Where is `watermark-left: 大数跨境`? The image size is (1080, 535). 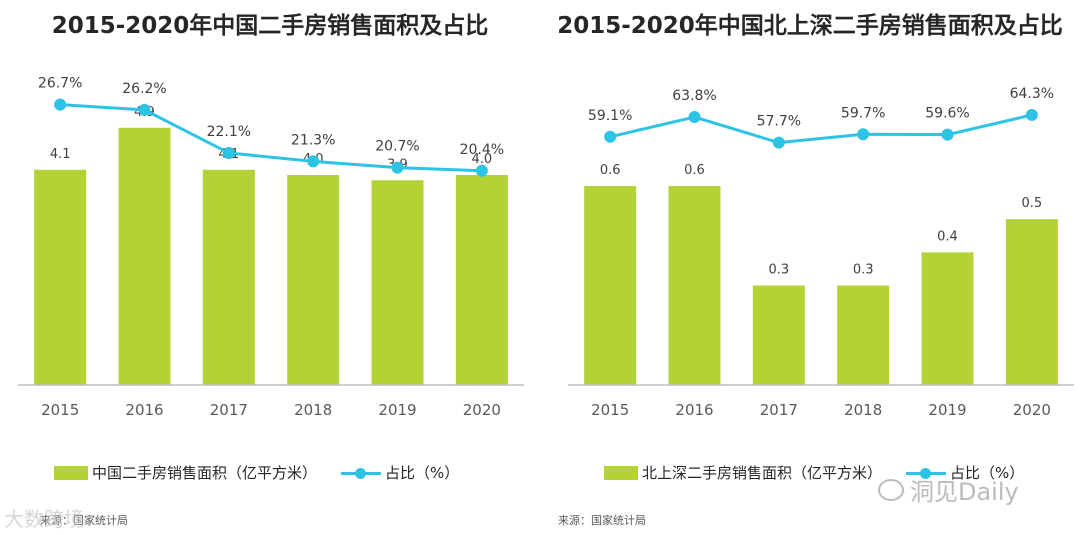 watermark-left: 大数跨境 is located at coordinates (44, 519).